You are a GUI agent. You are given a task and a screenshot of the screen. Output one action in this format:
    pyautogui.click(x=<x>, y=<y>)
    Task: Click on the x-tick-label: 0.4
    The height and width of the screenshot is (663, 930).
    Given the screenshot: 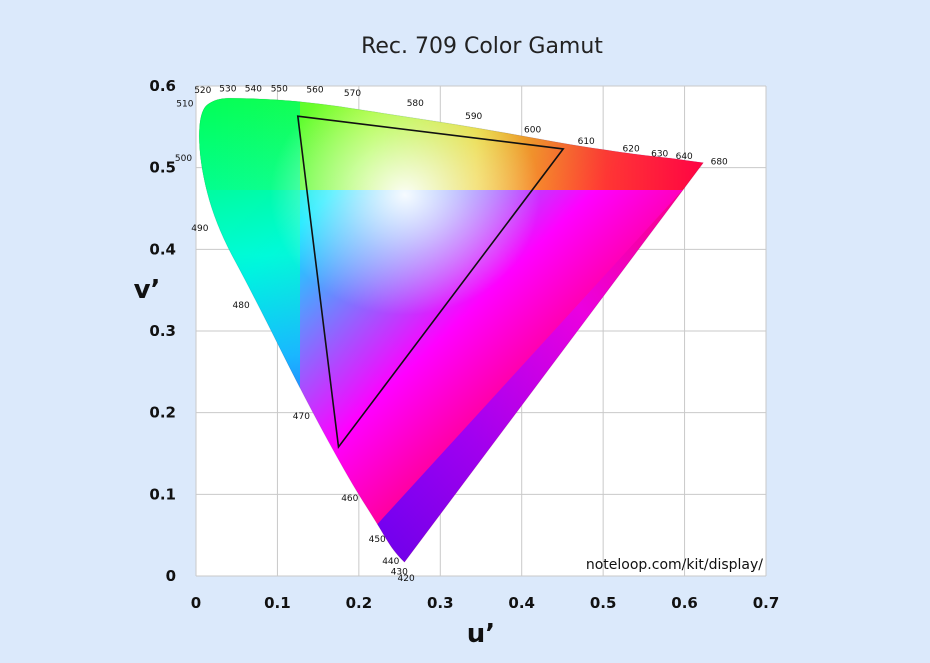 What is the action you would take?
    pyautogui.click(x=521, y=603)
    